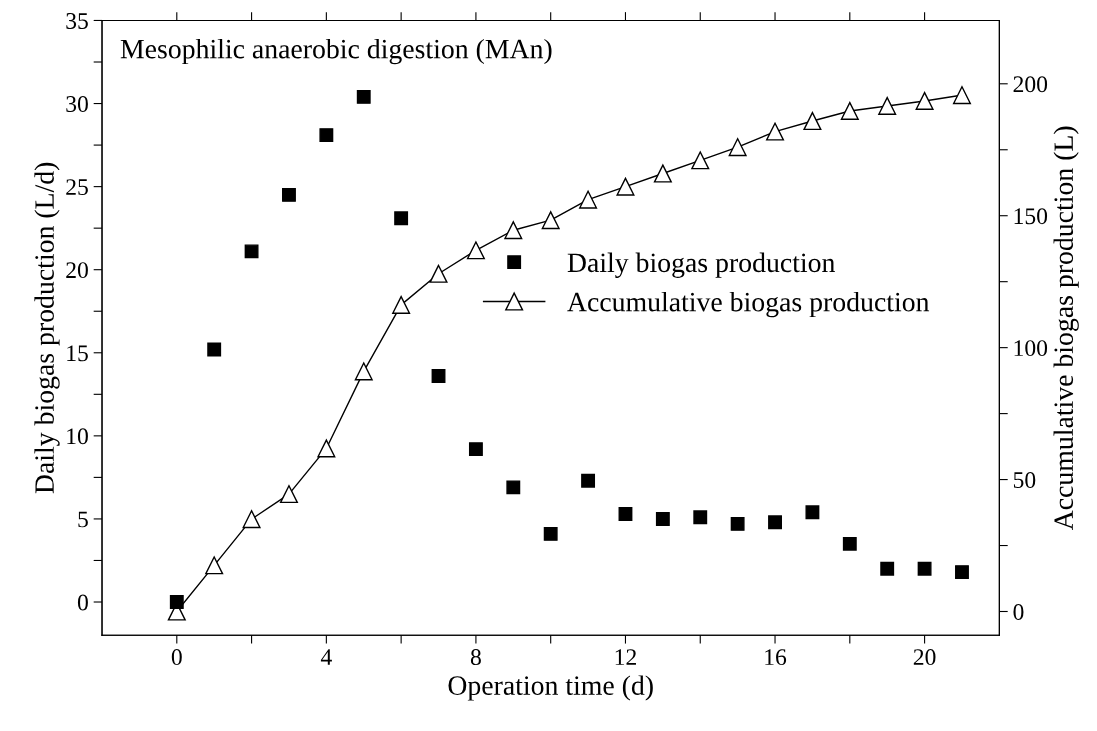  What do you see at coordinates (625, 657) in the screenshot?
I see `x-tick-label: 12` at bounding box center [625, 657].